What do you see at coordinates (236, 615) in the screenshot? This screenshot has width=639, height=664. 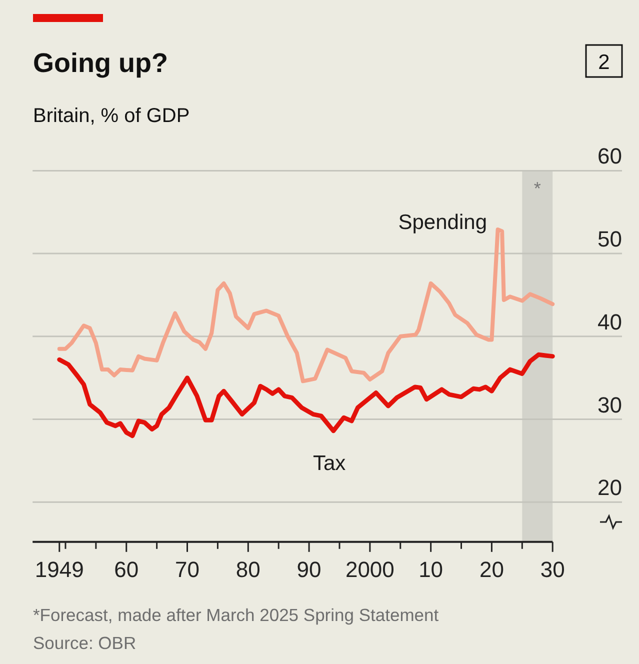 I see `text: *Forecast, made after March 2025 Spring Statement` at bounding box center [236, 615].